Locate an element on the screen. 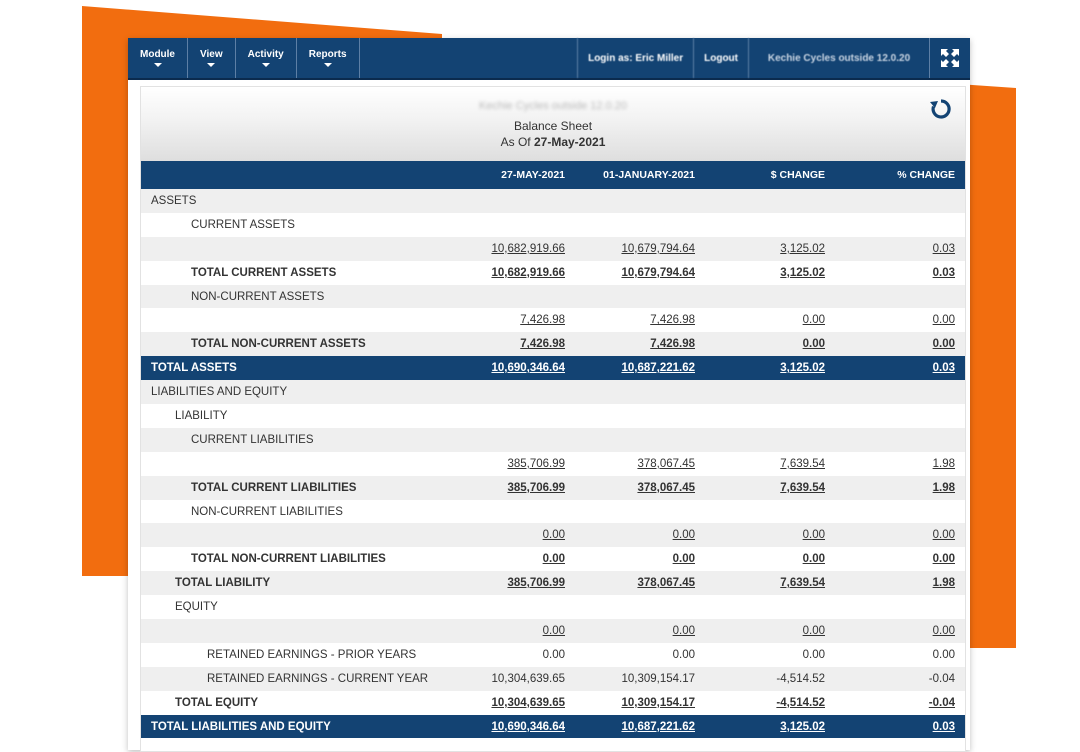  logout-button: Logout is located at coordinates (720, 58).